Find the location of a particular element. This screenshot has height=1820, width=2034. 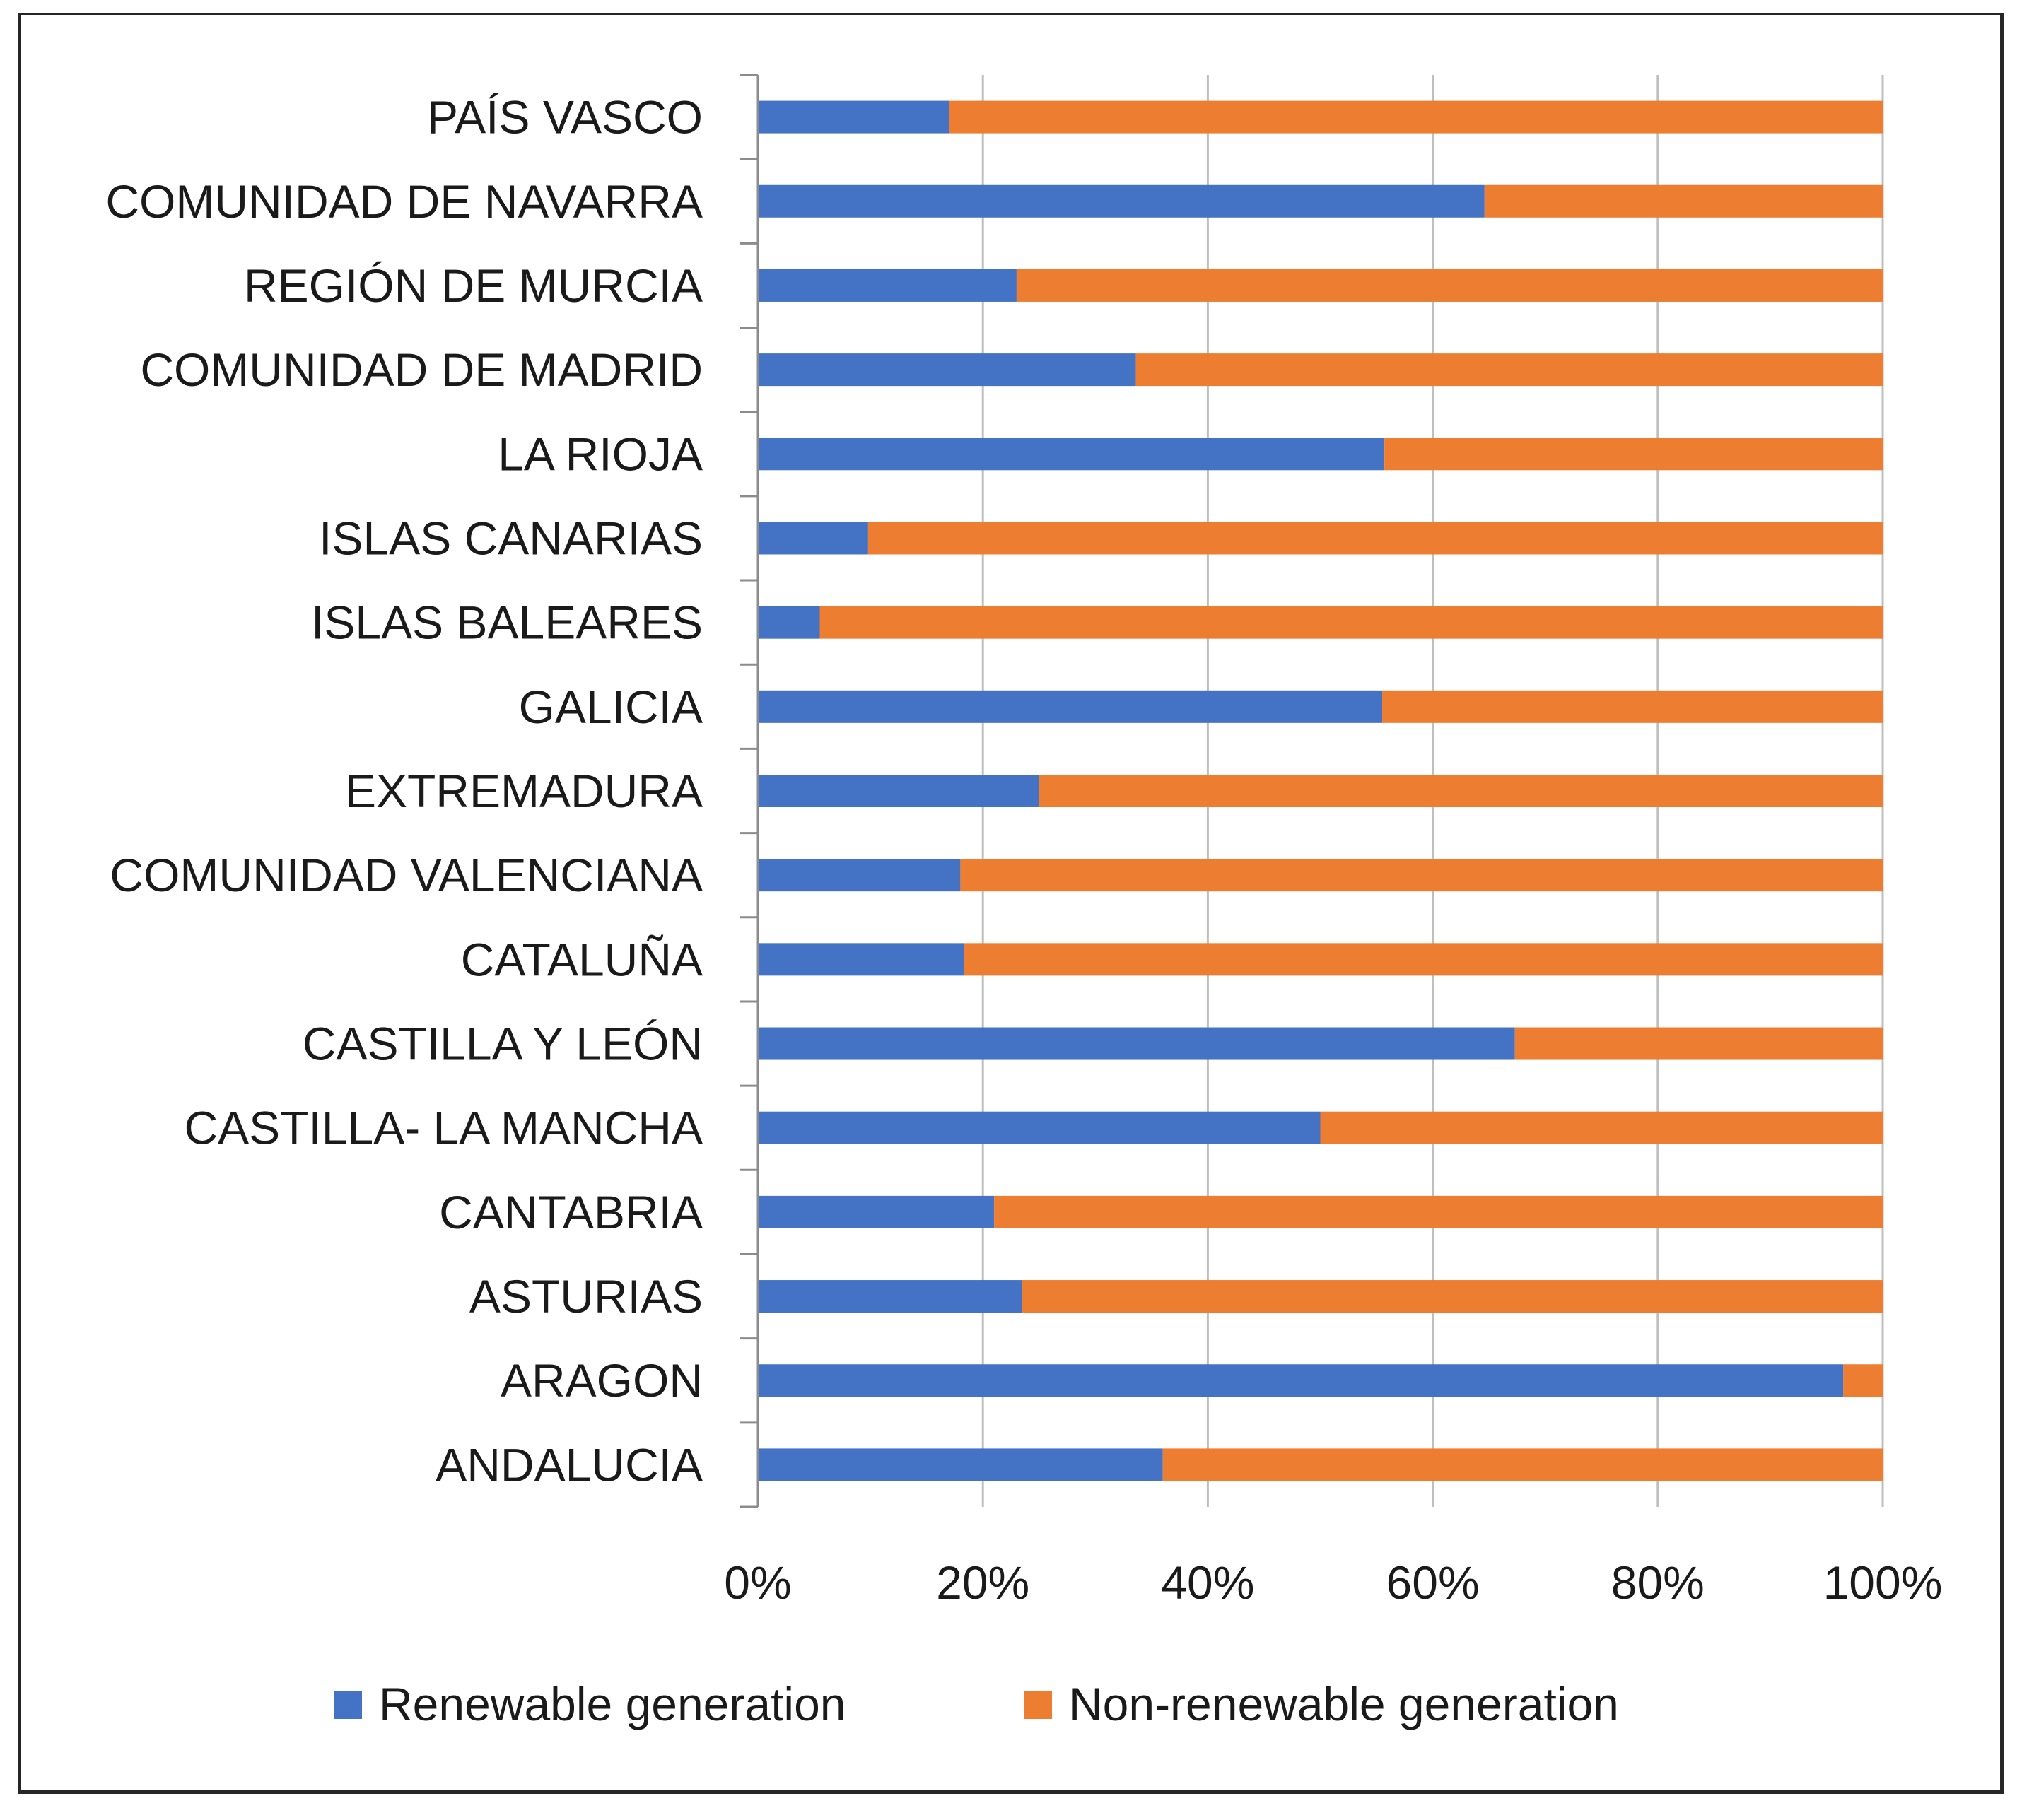

x-tick-label: 80% is located at coordinates (1658, 1583).